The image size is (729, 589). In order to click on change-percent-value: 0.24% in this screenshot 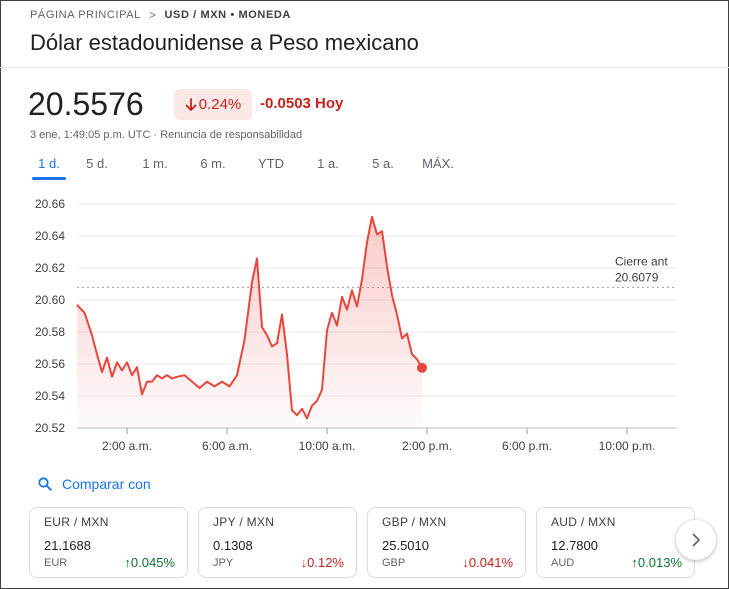, I will do `click(220, 104)`.